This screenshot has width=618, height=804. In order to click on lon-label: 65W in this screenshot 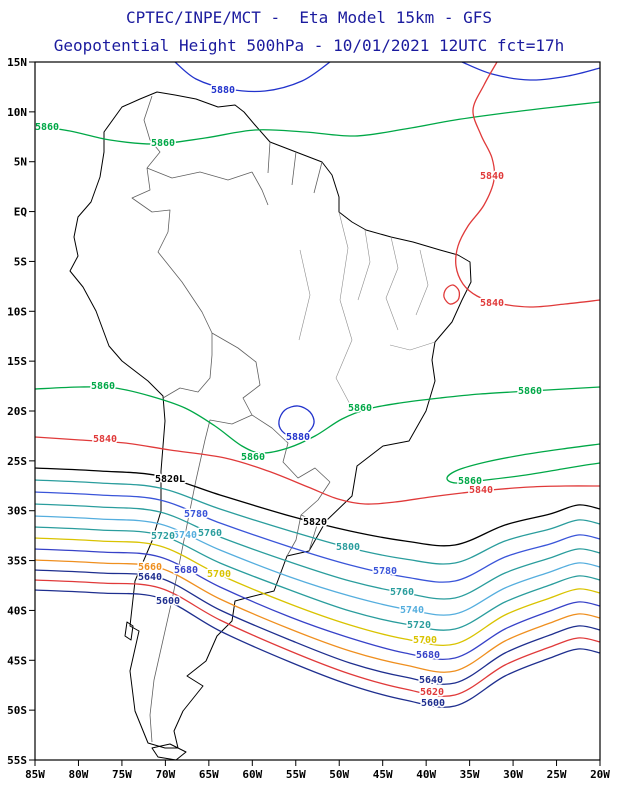, I will do `click(209, 774)`.